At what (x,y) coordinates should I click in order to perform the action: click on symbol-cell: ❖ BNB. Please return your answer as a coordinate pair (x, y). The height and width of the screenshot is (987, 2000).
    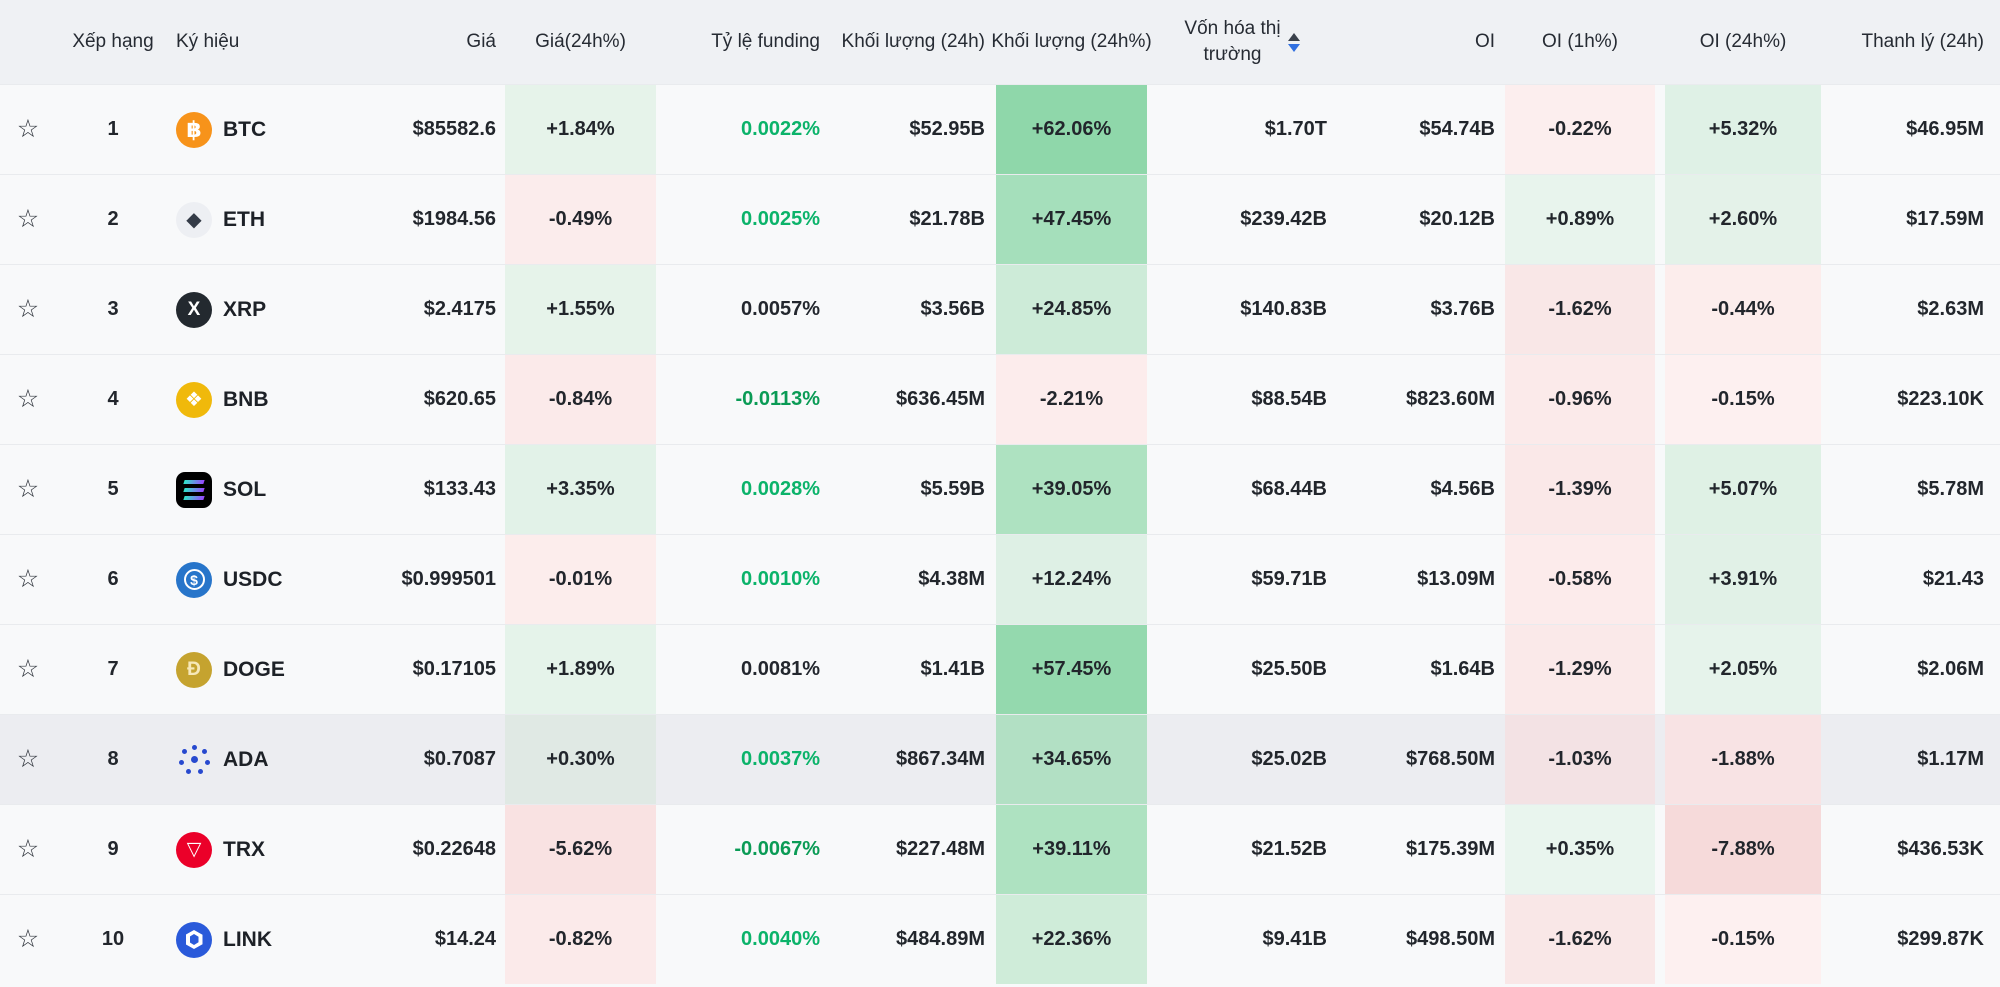
    Looking at the image, I should click on (250, 399).